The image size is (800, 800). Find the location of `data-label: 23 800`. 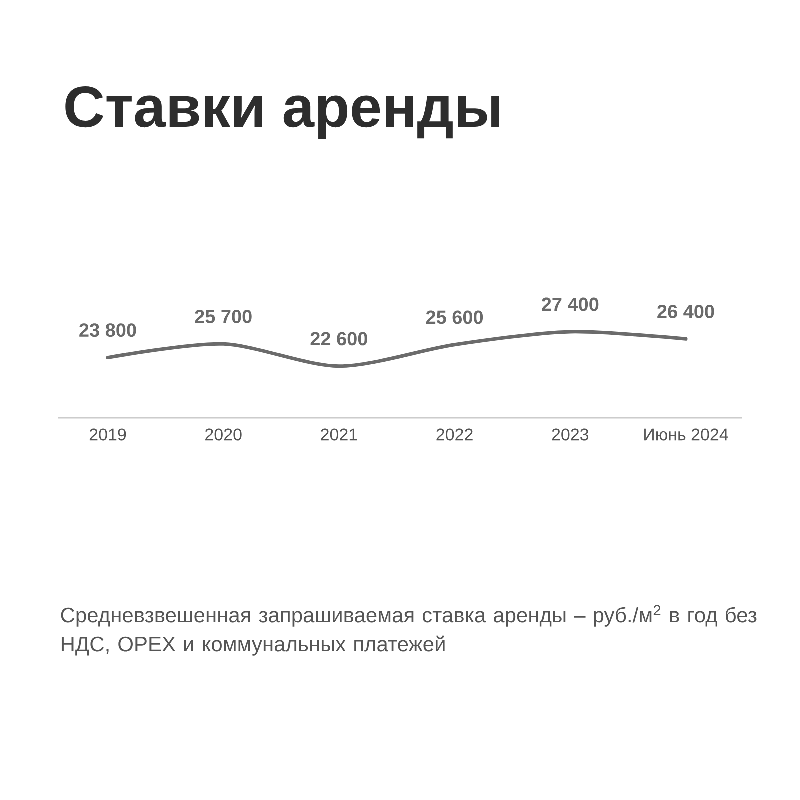

data-label: 23 800 is located at coordinates (108, 331).